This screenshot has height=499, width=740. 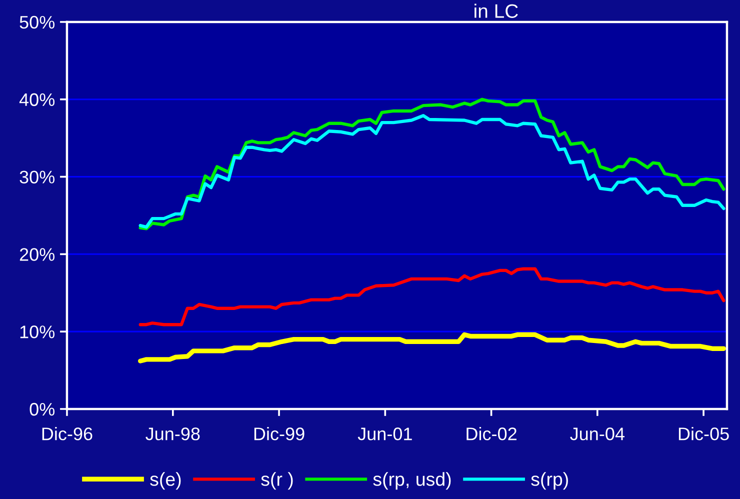 I want to click on y-tick-label: 0%, so click(x=42, y=409).